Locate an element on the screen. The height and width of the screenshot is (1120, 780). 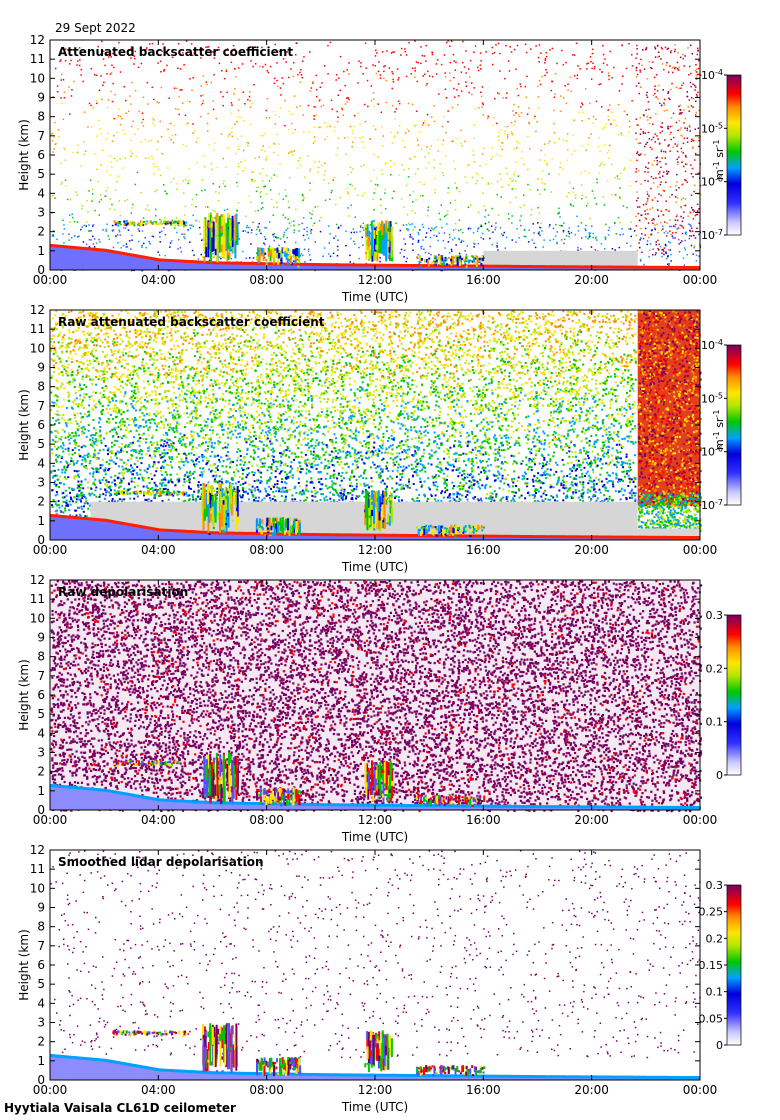
y-tick-label: 8 is located at coordinates (41, 117).